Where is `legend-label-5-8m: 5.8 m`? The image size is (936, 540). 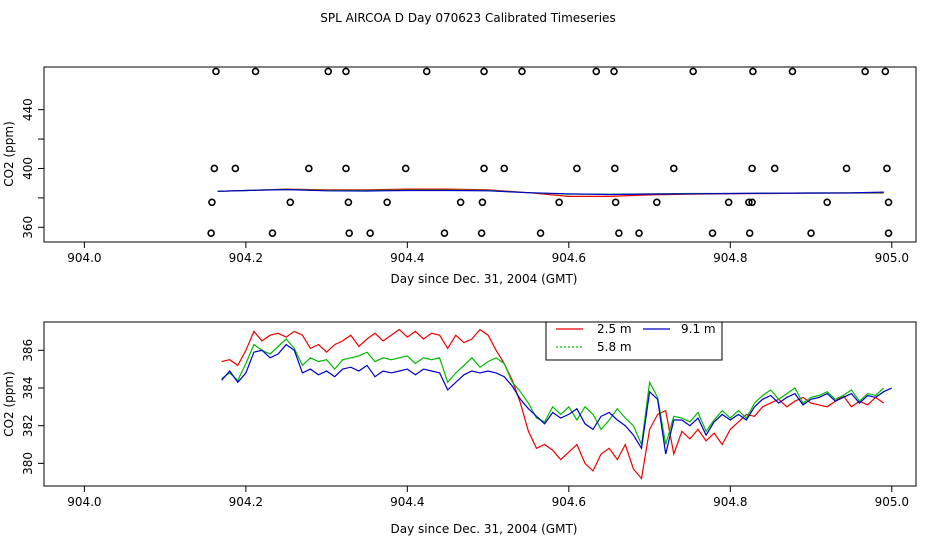 legend-label-5-8m: 5.8 m is located at coordinates (614, 347).